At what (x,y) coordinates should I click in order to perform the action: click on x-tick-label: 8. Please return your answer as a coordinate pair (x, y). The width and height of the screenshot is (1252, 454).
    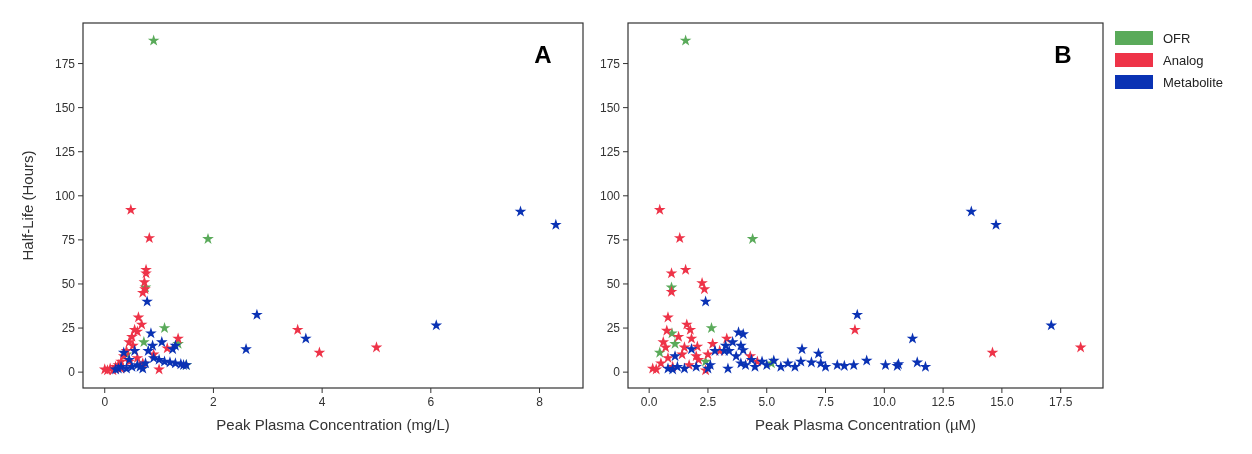
    Looking at the image, I should click on (540, 402).